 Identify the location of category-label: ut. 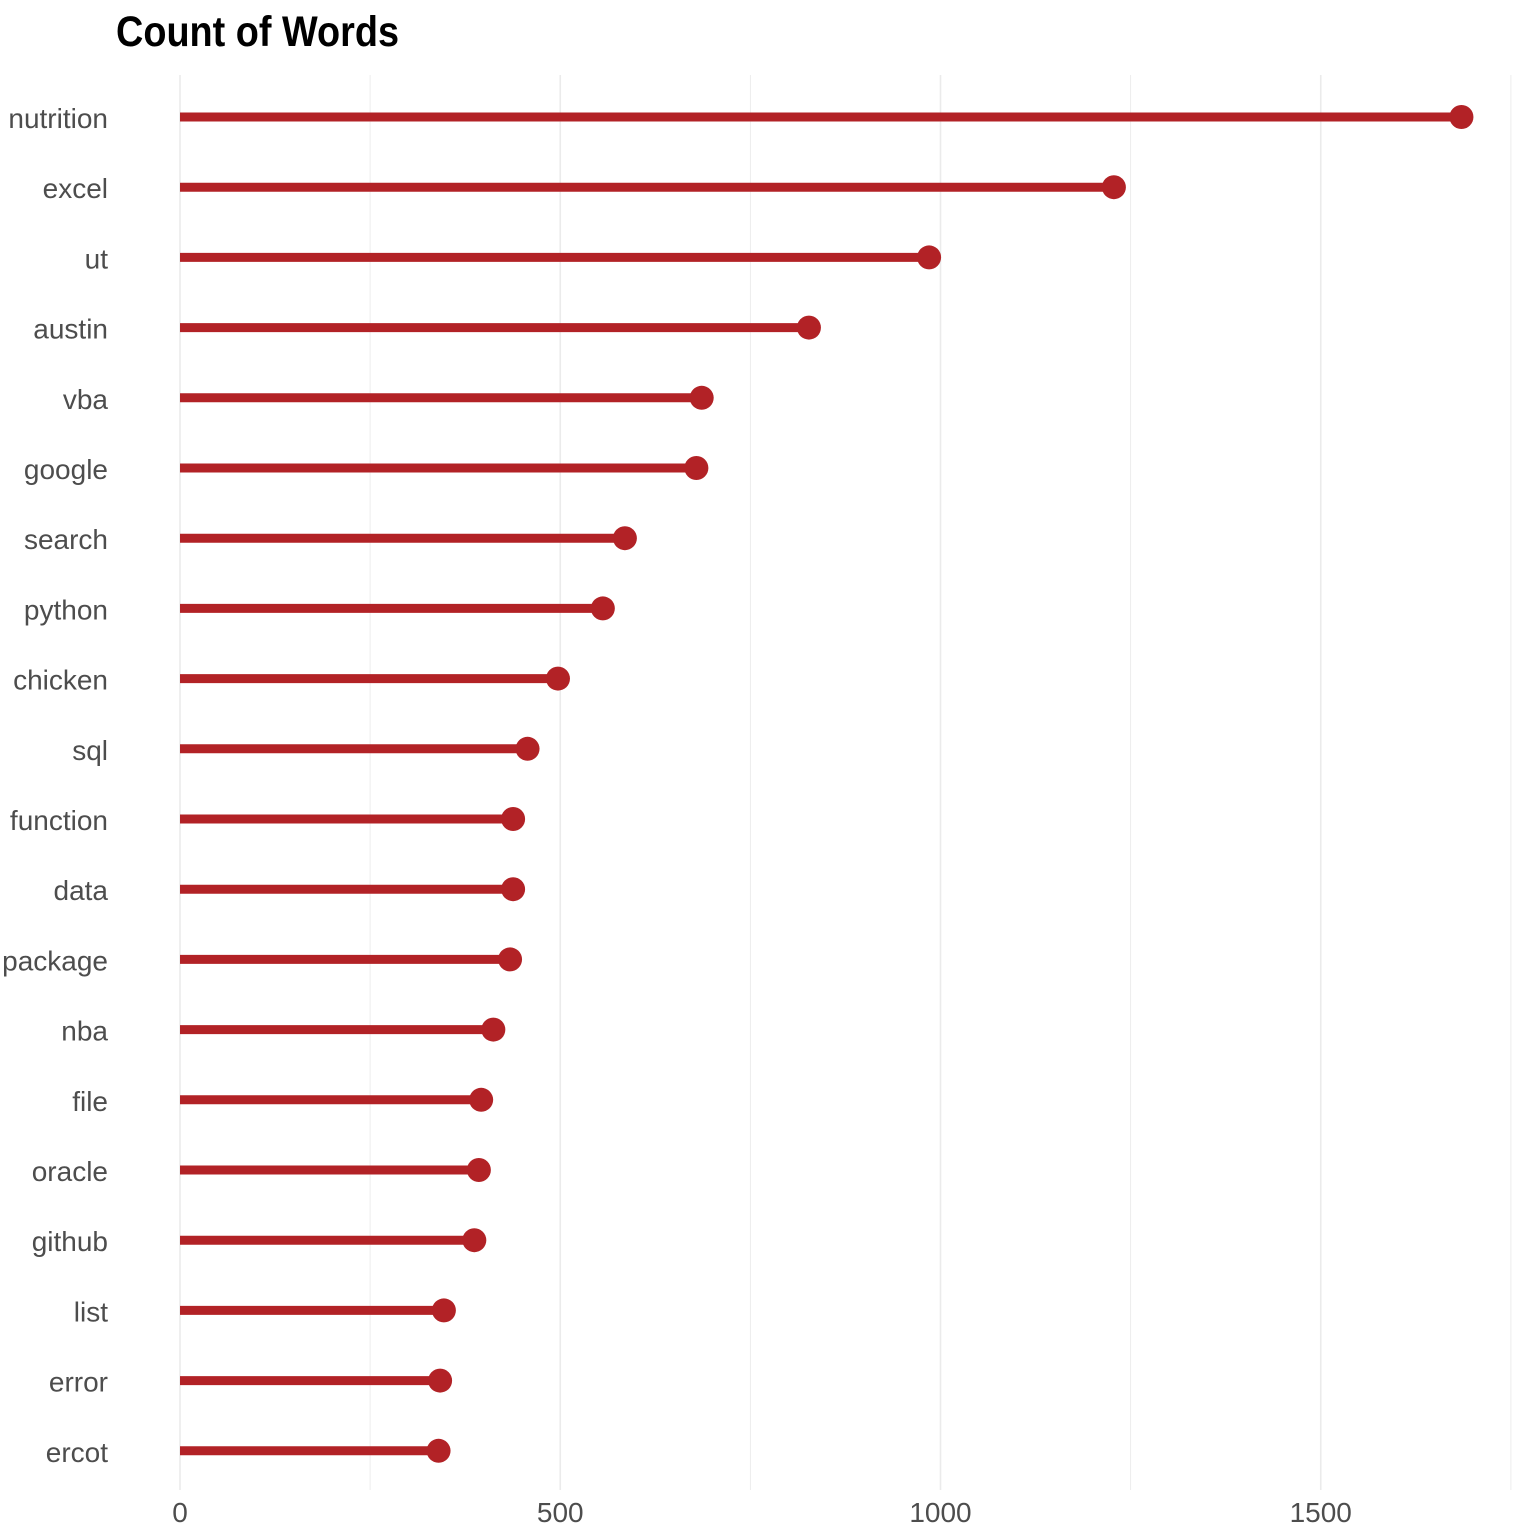
(97, 258).